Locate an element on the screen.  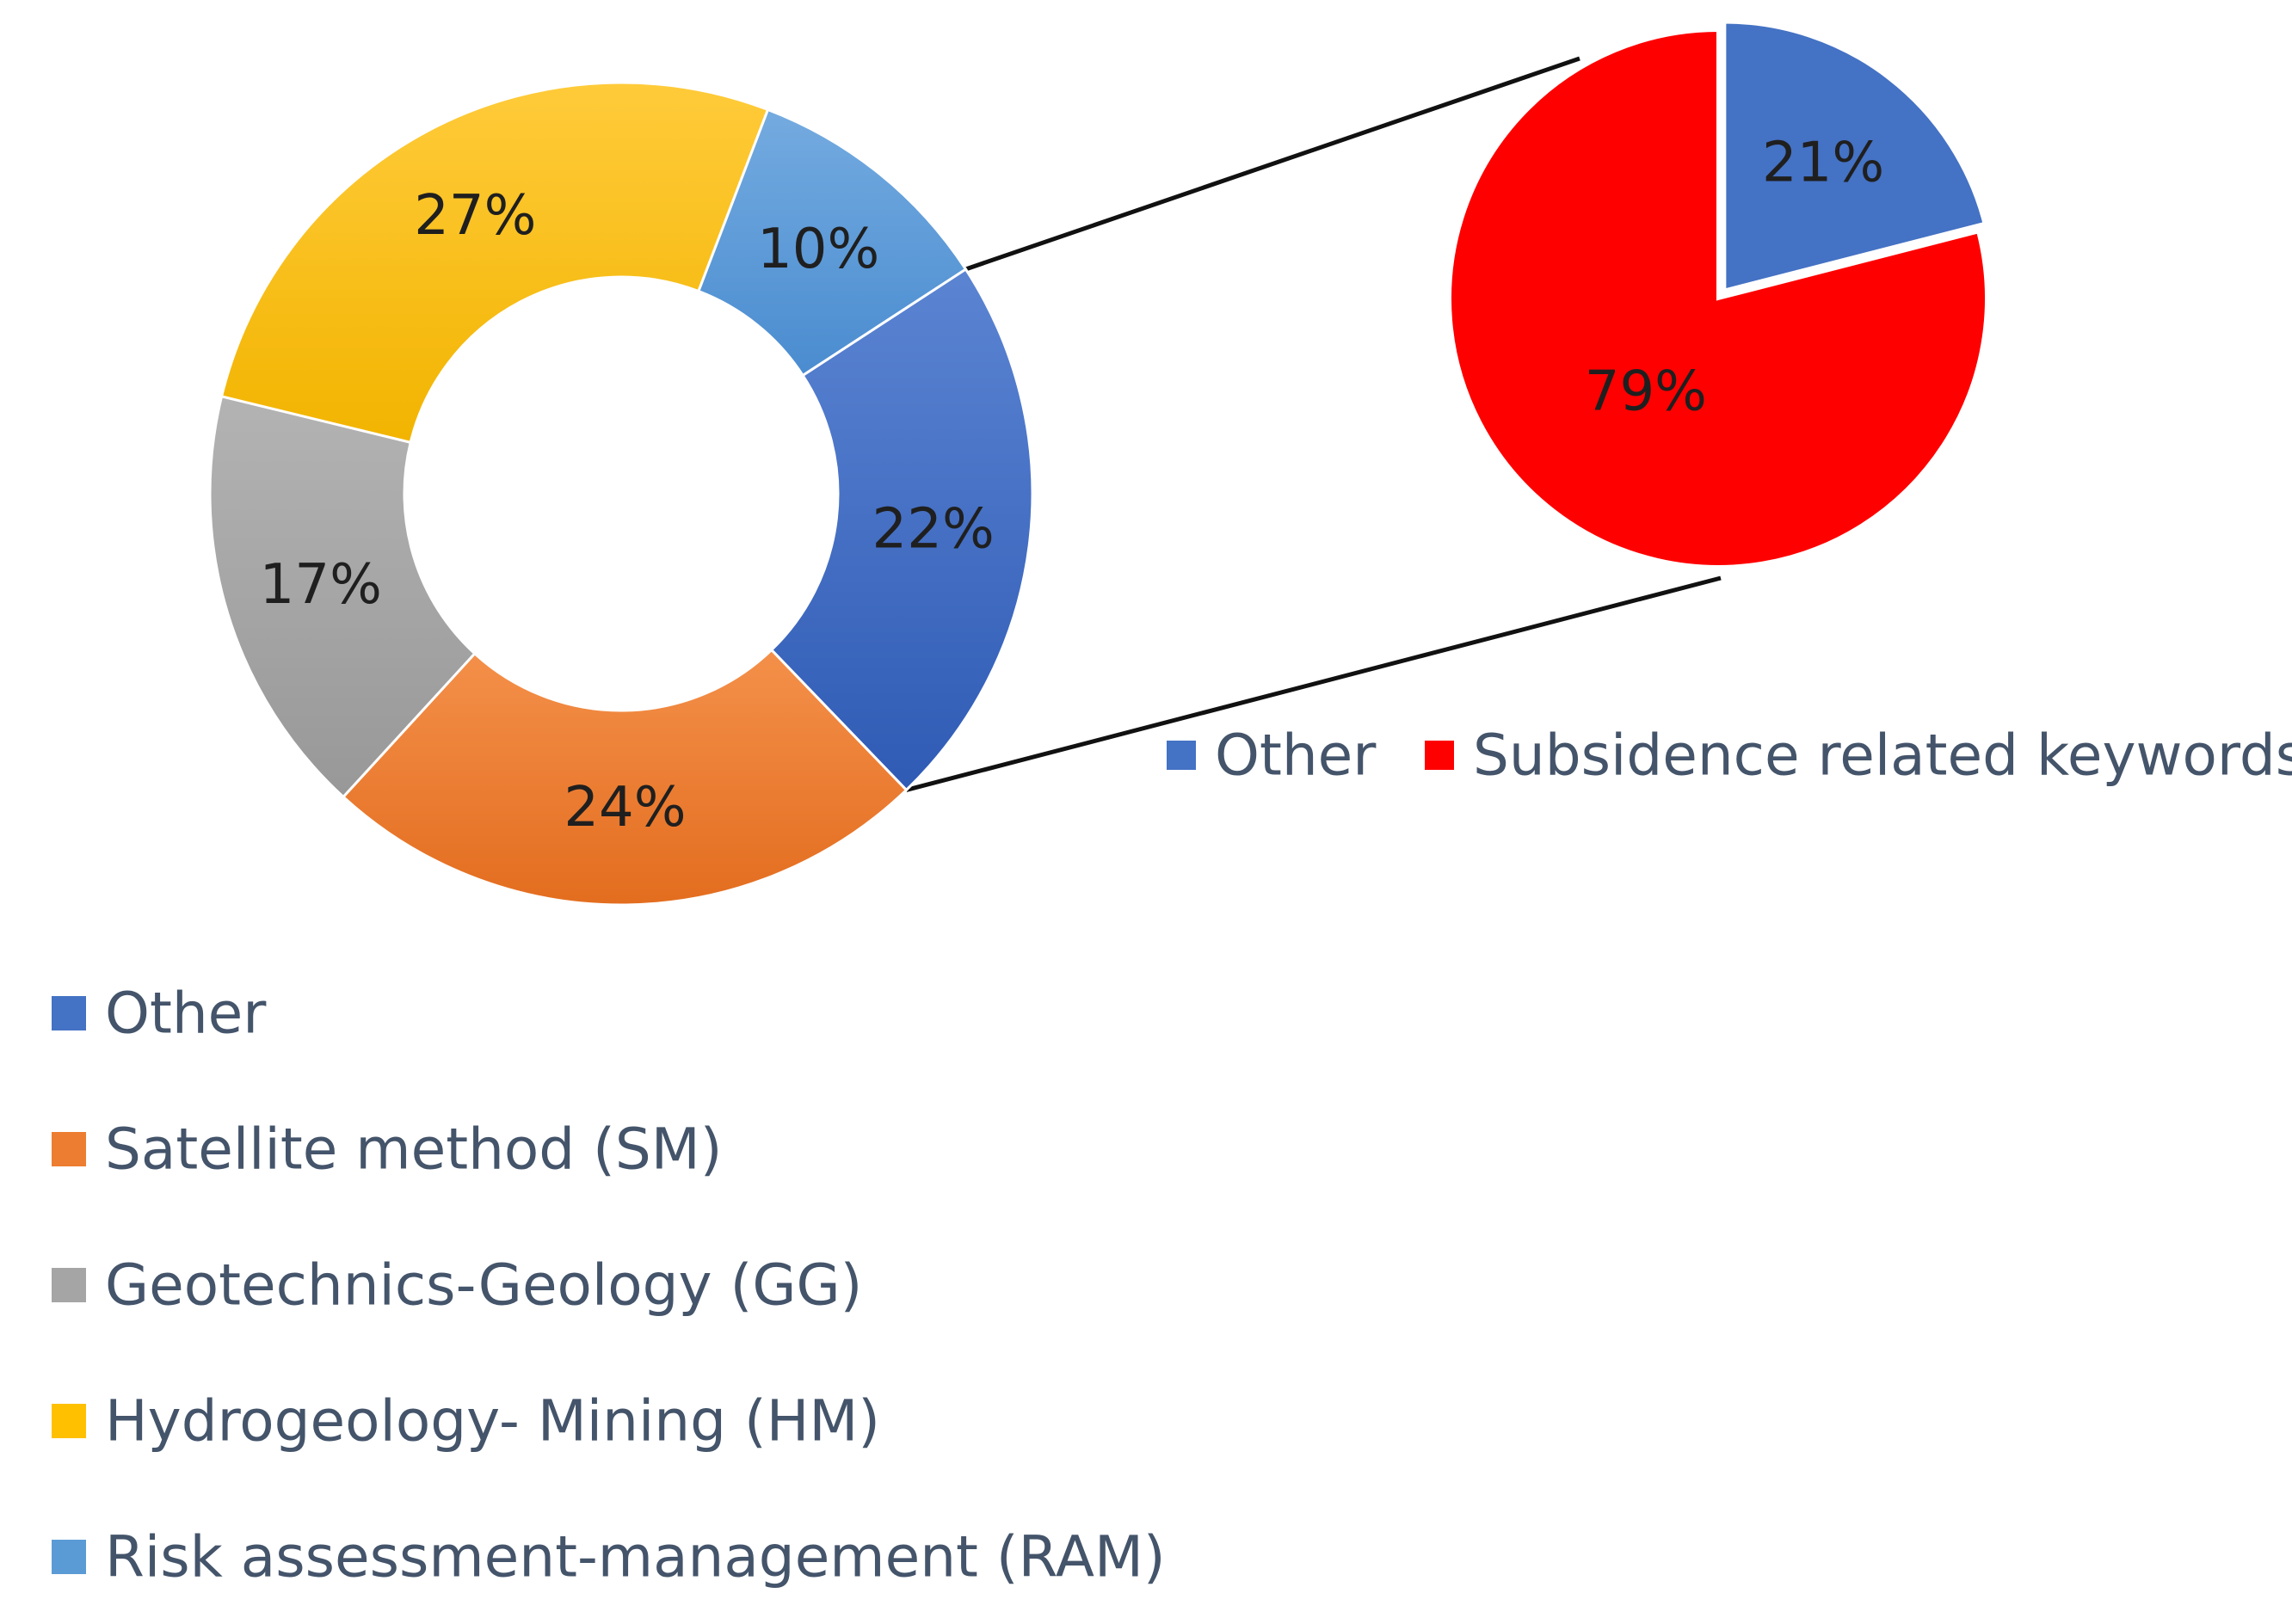
donut-slice-satellite-method-sm is located at coordinates (625, 777).